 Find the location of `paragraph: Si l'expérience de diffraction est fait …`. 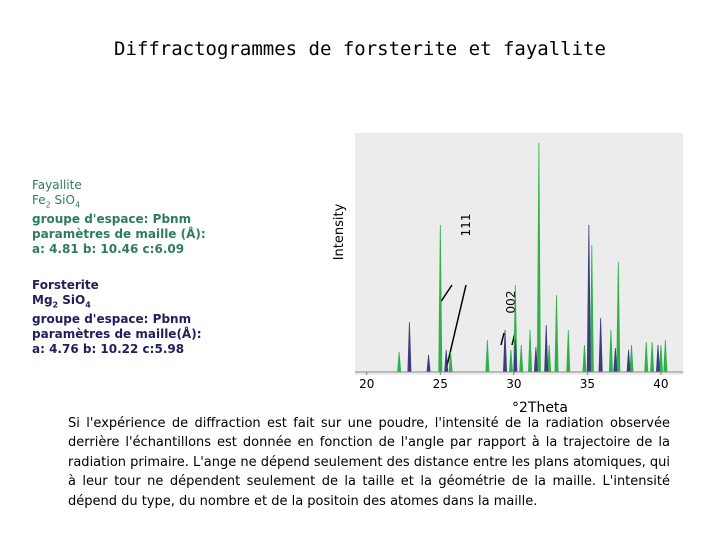

paragraph: Si l'expérience de diffraction est fait … is located at coordinates (369, 462).